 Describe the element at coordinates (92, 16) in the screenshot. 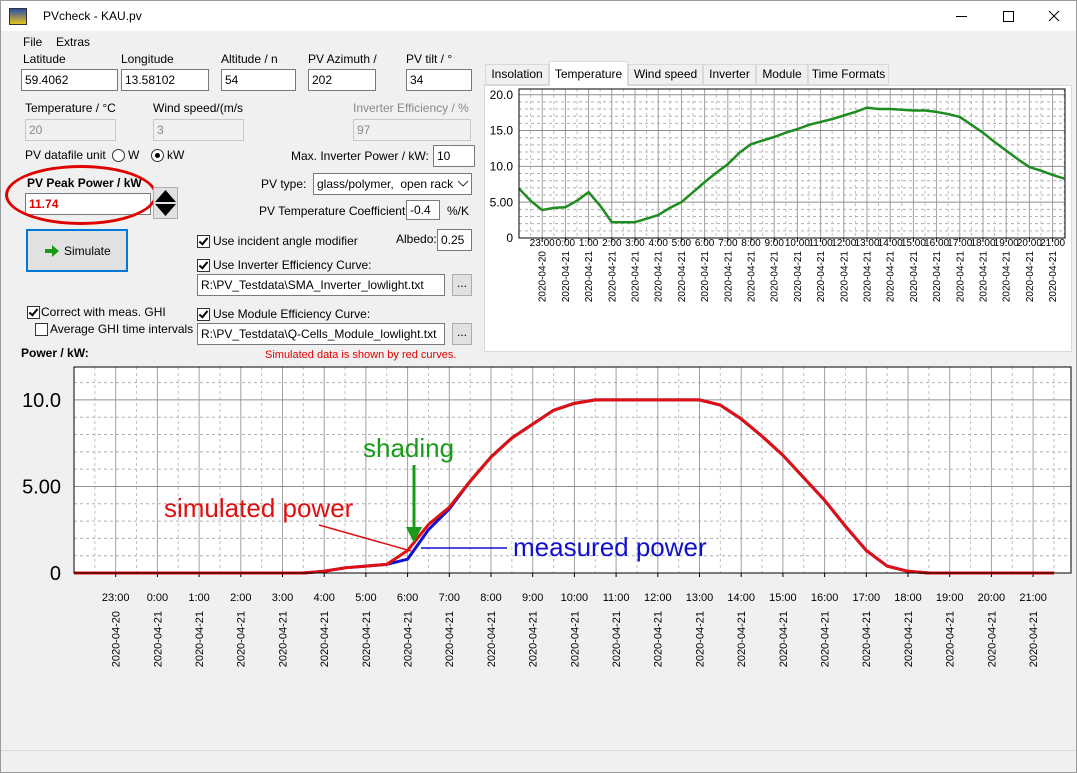

I see `window-title: PVcheck - KAU.pv` at that location.